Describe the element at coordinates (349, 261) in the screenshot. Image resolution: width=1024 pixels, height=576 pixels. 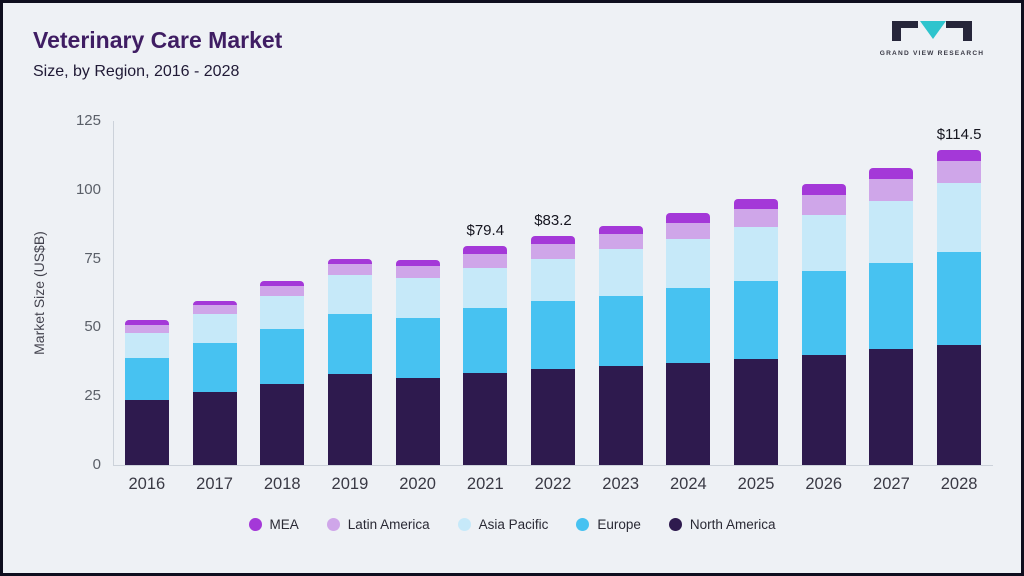
I see `bar-segment-mea-2019` at that location.